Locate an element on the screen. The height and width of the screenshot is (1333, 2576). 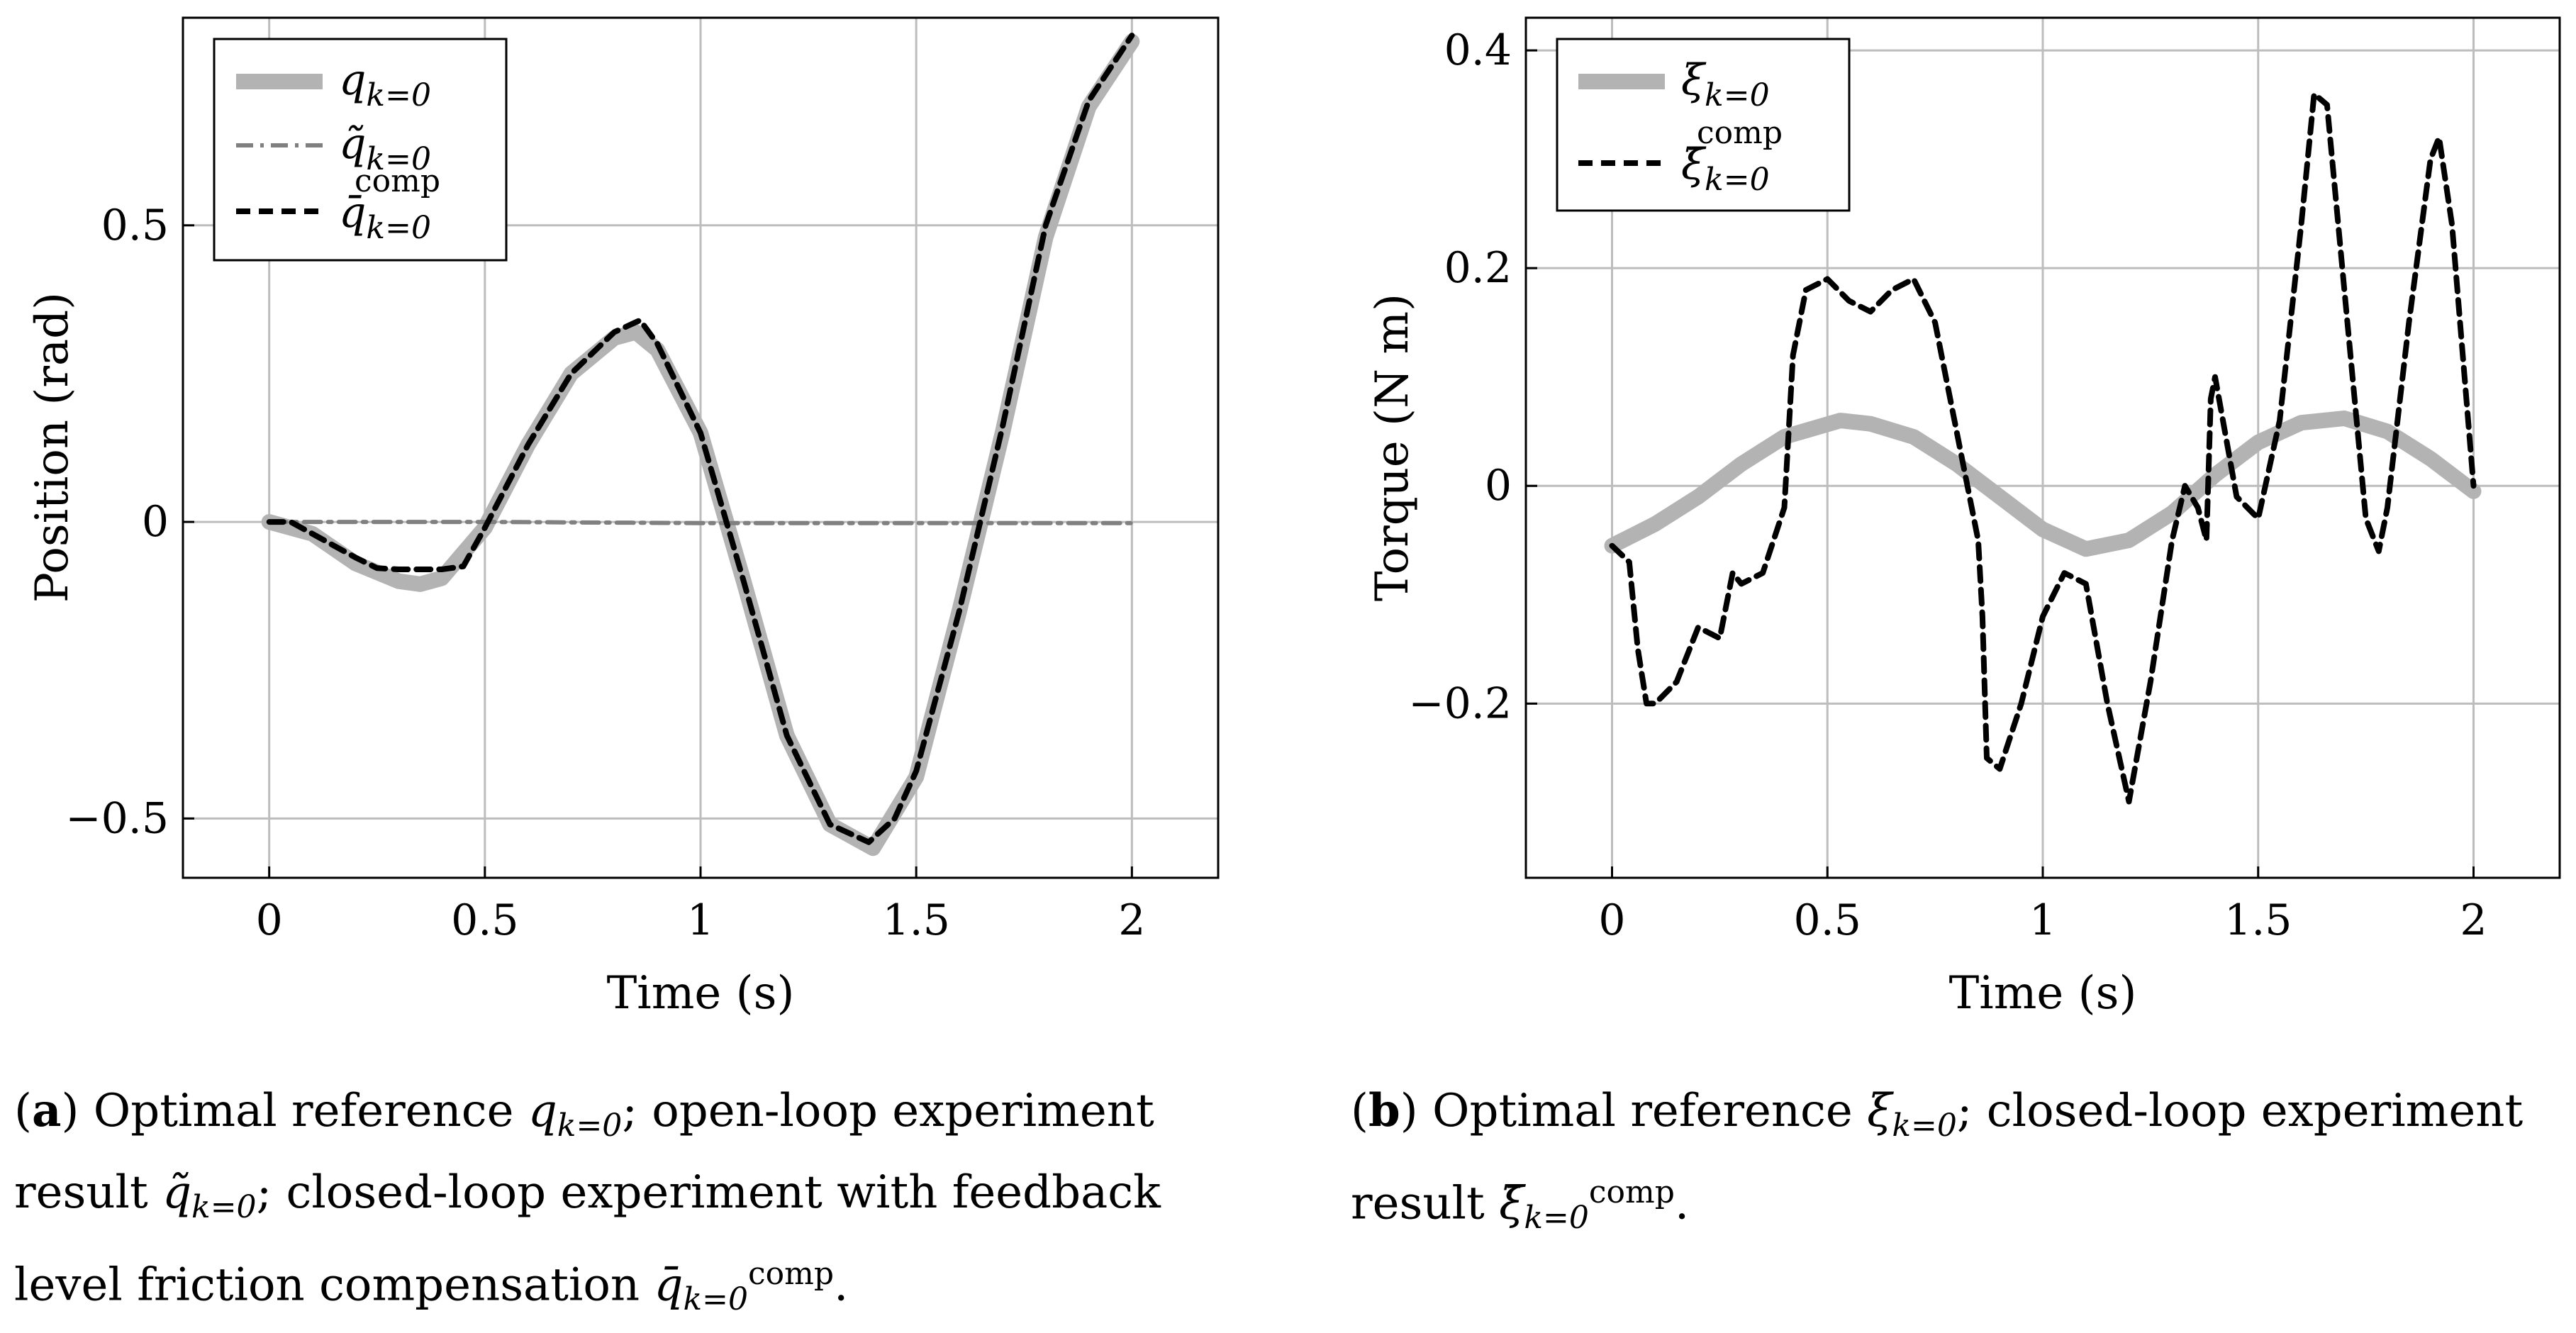
panel-b-x-tick-label-1: 0.5 is located at coordinates (1827, 920).